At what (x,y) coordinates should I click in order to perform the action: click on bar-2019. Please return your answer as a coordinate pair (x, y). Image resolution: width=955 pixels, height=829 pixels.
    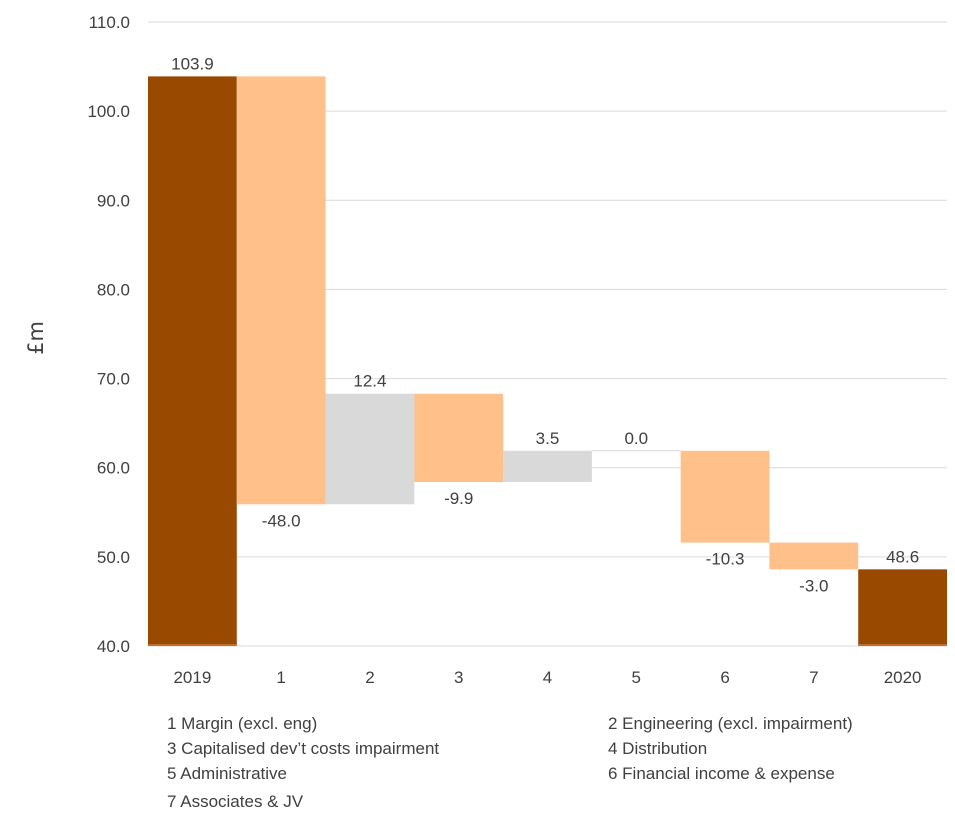
    Looking at the image, I should click on (192, 361).